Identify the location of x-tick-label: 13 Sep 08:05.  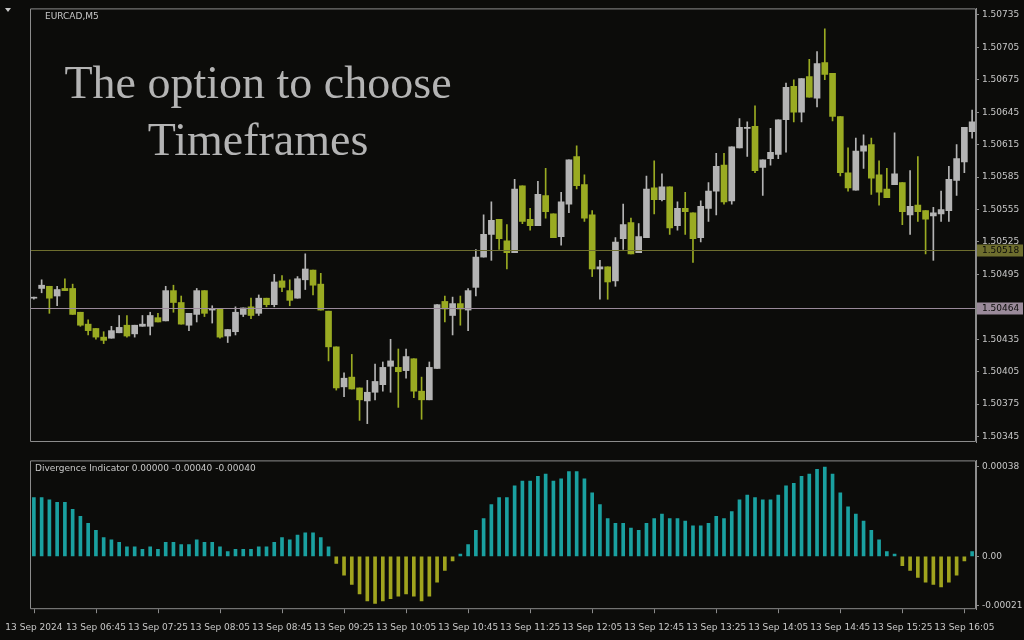
(220, 626).